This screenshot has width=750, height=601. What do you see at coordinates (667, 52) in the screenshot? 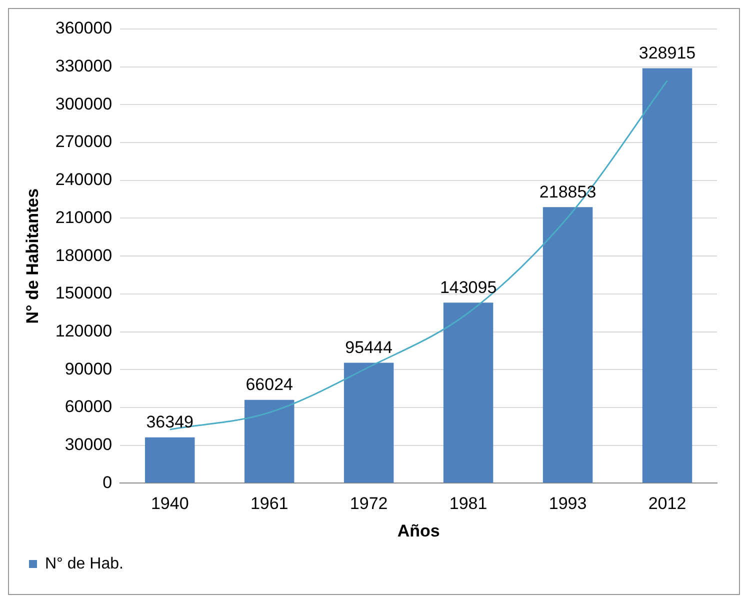
I see `data-label: 328915` at bounding box center [667, 52].